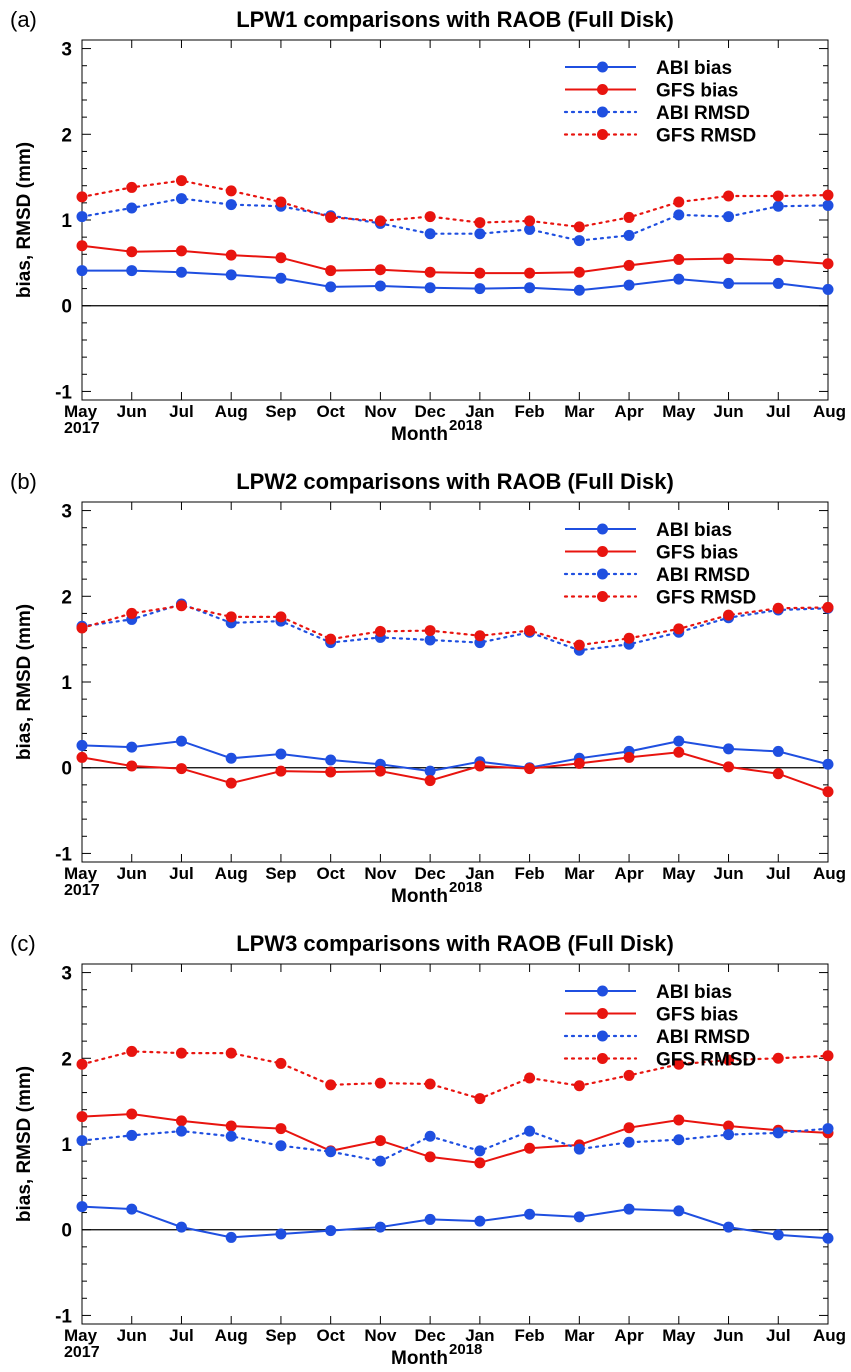  What do you see at coordinates (330, 411) in the screenshot?
I see `x-tick-label: Oct` at bounding box center [330, 411].